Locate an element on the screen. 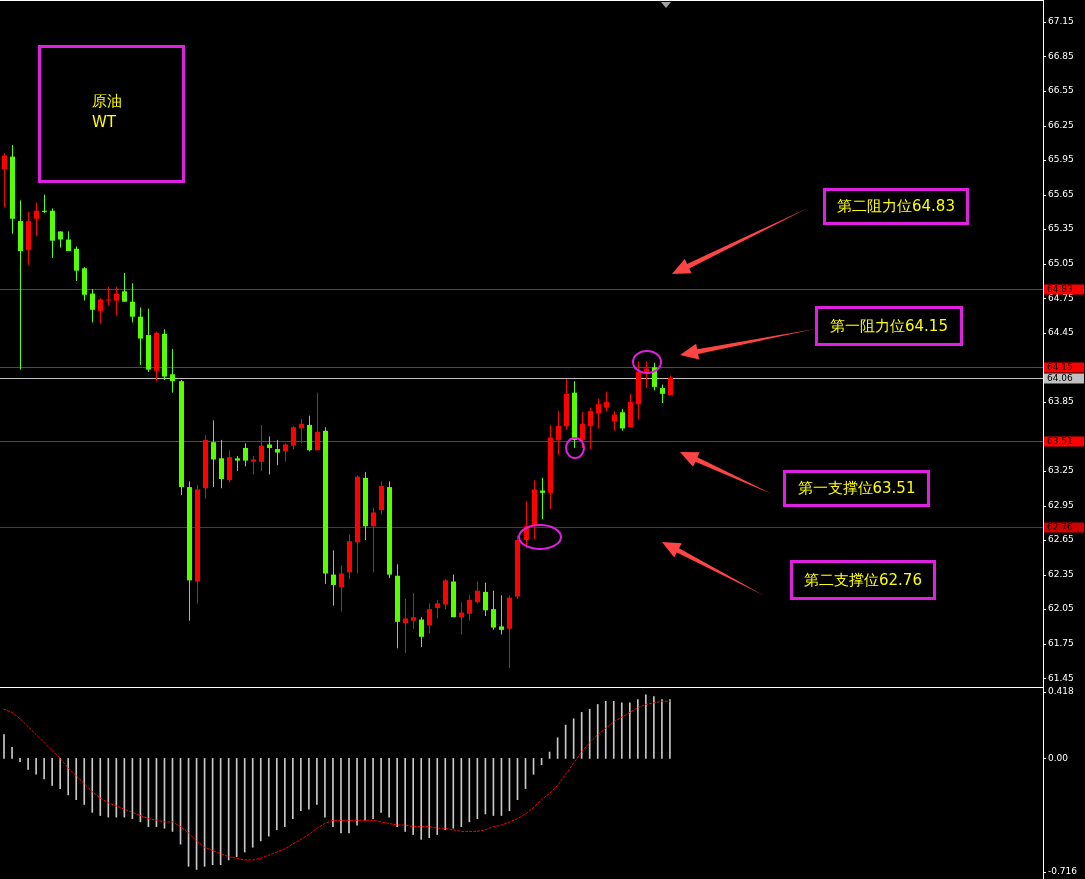 Image resolution: width=1085 pixels, height=879 pixels. y-tick-label: 62.65 is located at coordinates (1061, 539).